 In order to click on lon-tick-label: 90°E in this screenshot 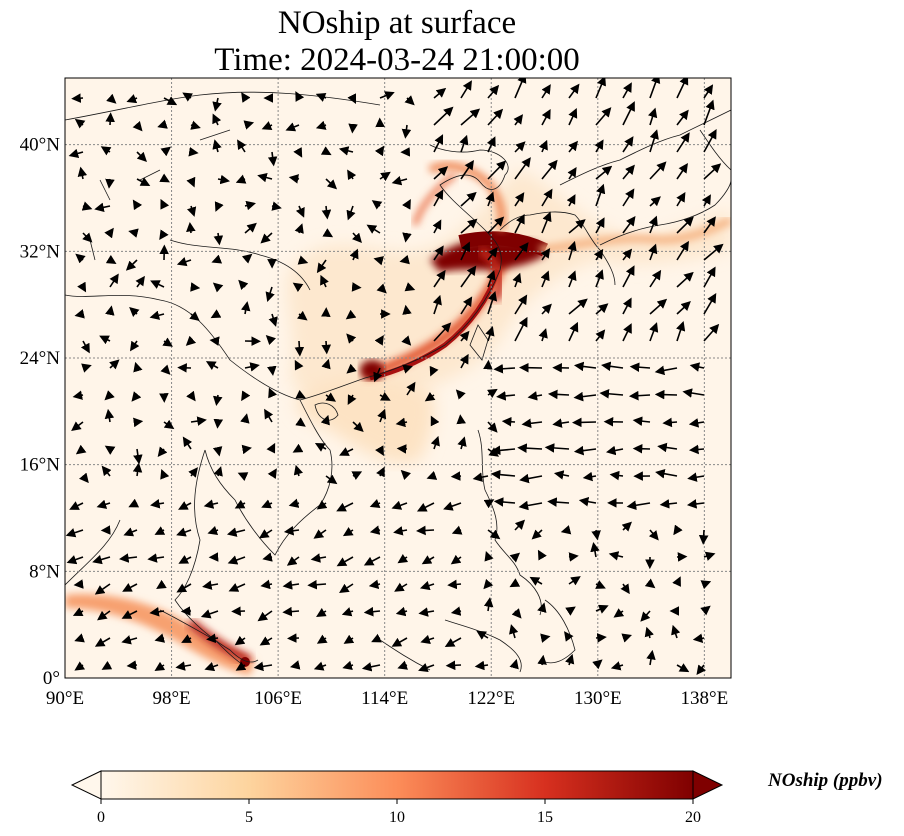, I will do `click(65, 698)`.